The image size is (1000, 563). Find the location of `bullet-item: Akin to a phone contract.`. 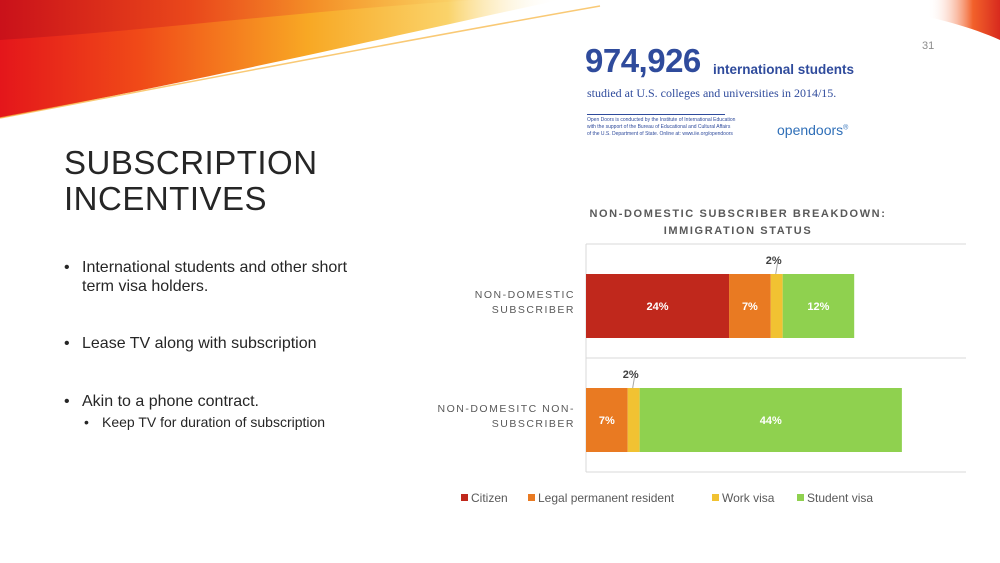

bullet-item: Akin to a phone contract. is located at coordinates (214, 401).